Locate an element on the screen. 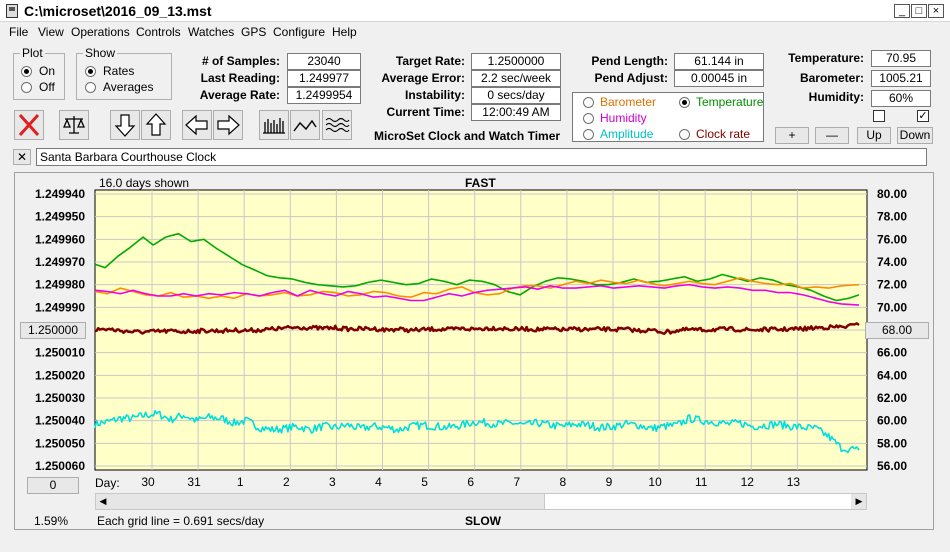  plot-off-label: Off is located at coordinates (47, 87).